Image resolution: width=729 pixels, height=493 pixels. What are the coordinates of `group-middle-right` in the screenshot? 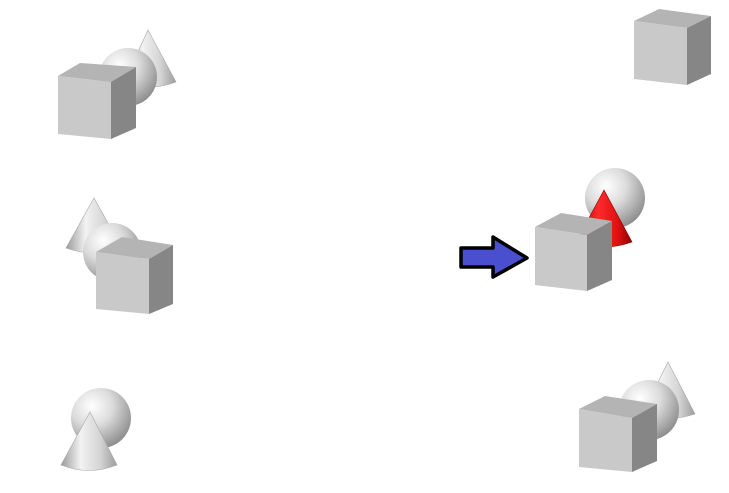 It's located at (590, 229).